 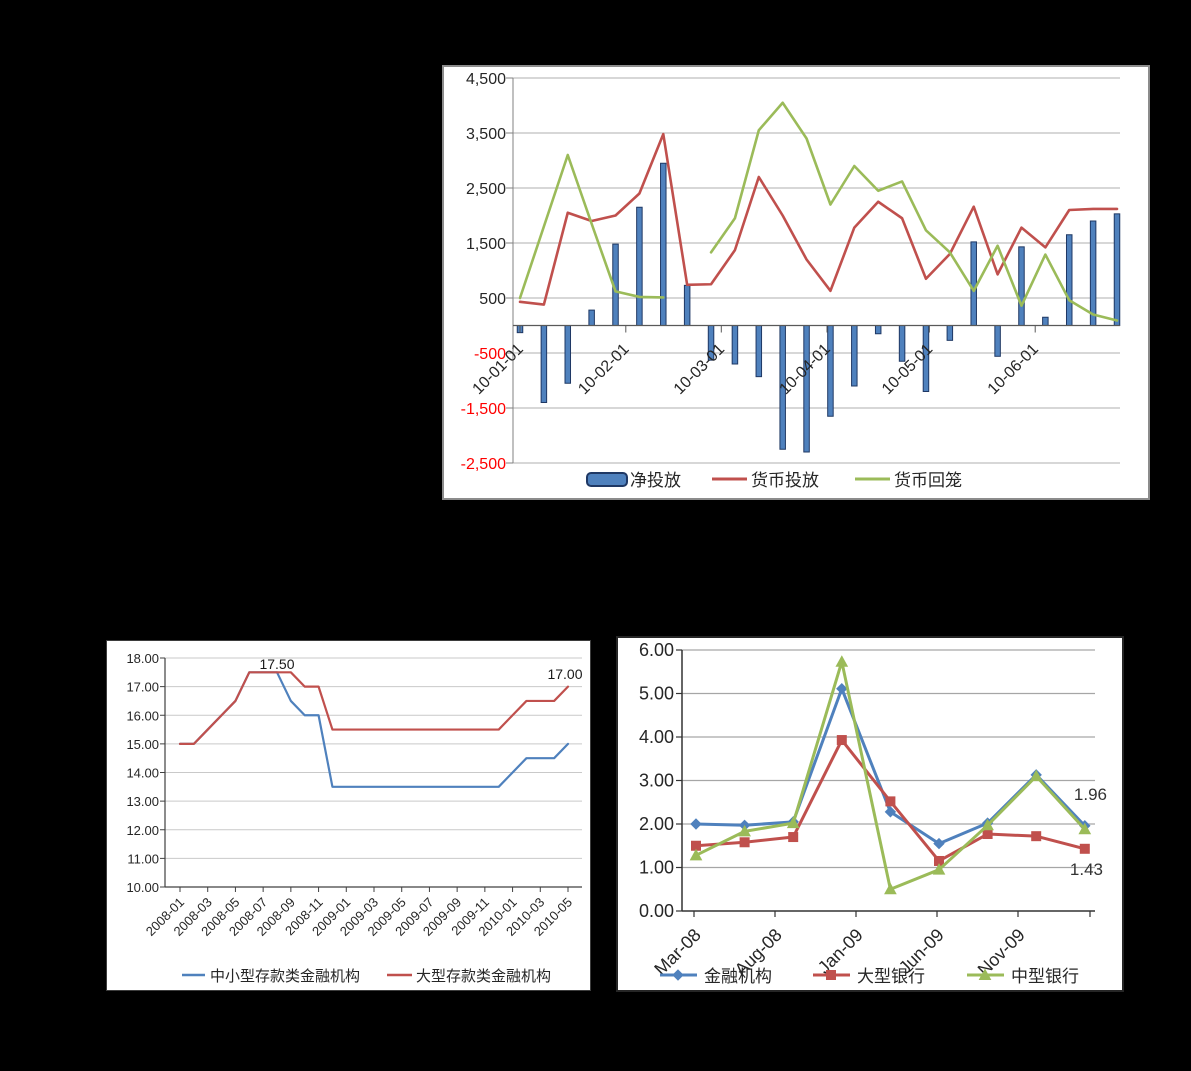 What do you see at coordinates (483, 409) in the screenshot?
I see `y-tick-label: -1,500` at bounding box center [483, 409].